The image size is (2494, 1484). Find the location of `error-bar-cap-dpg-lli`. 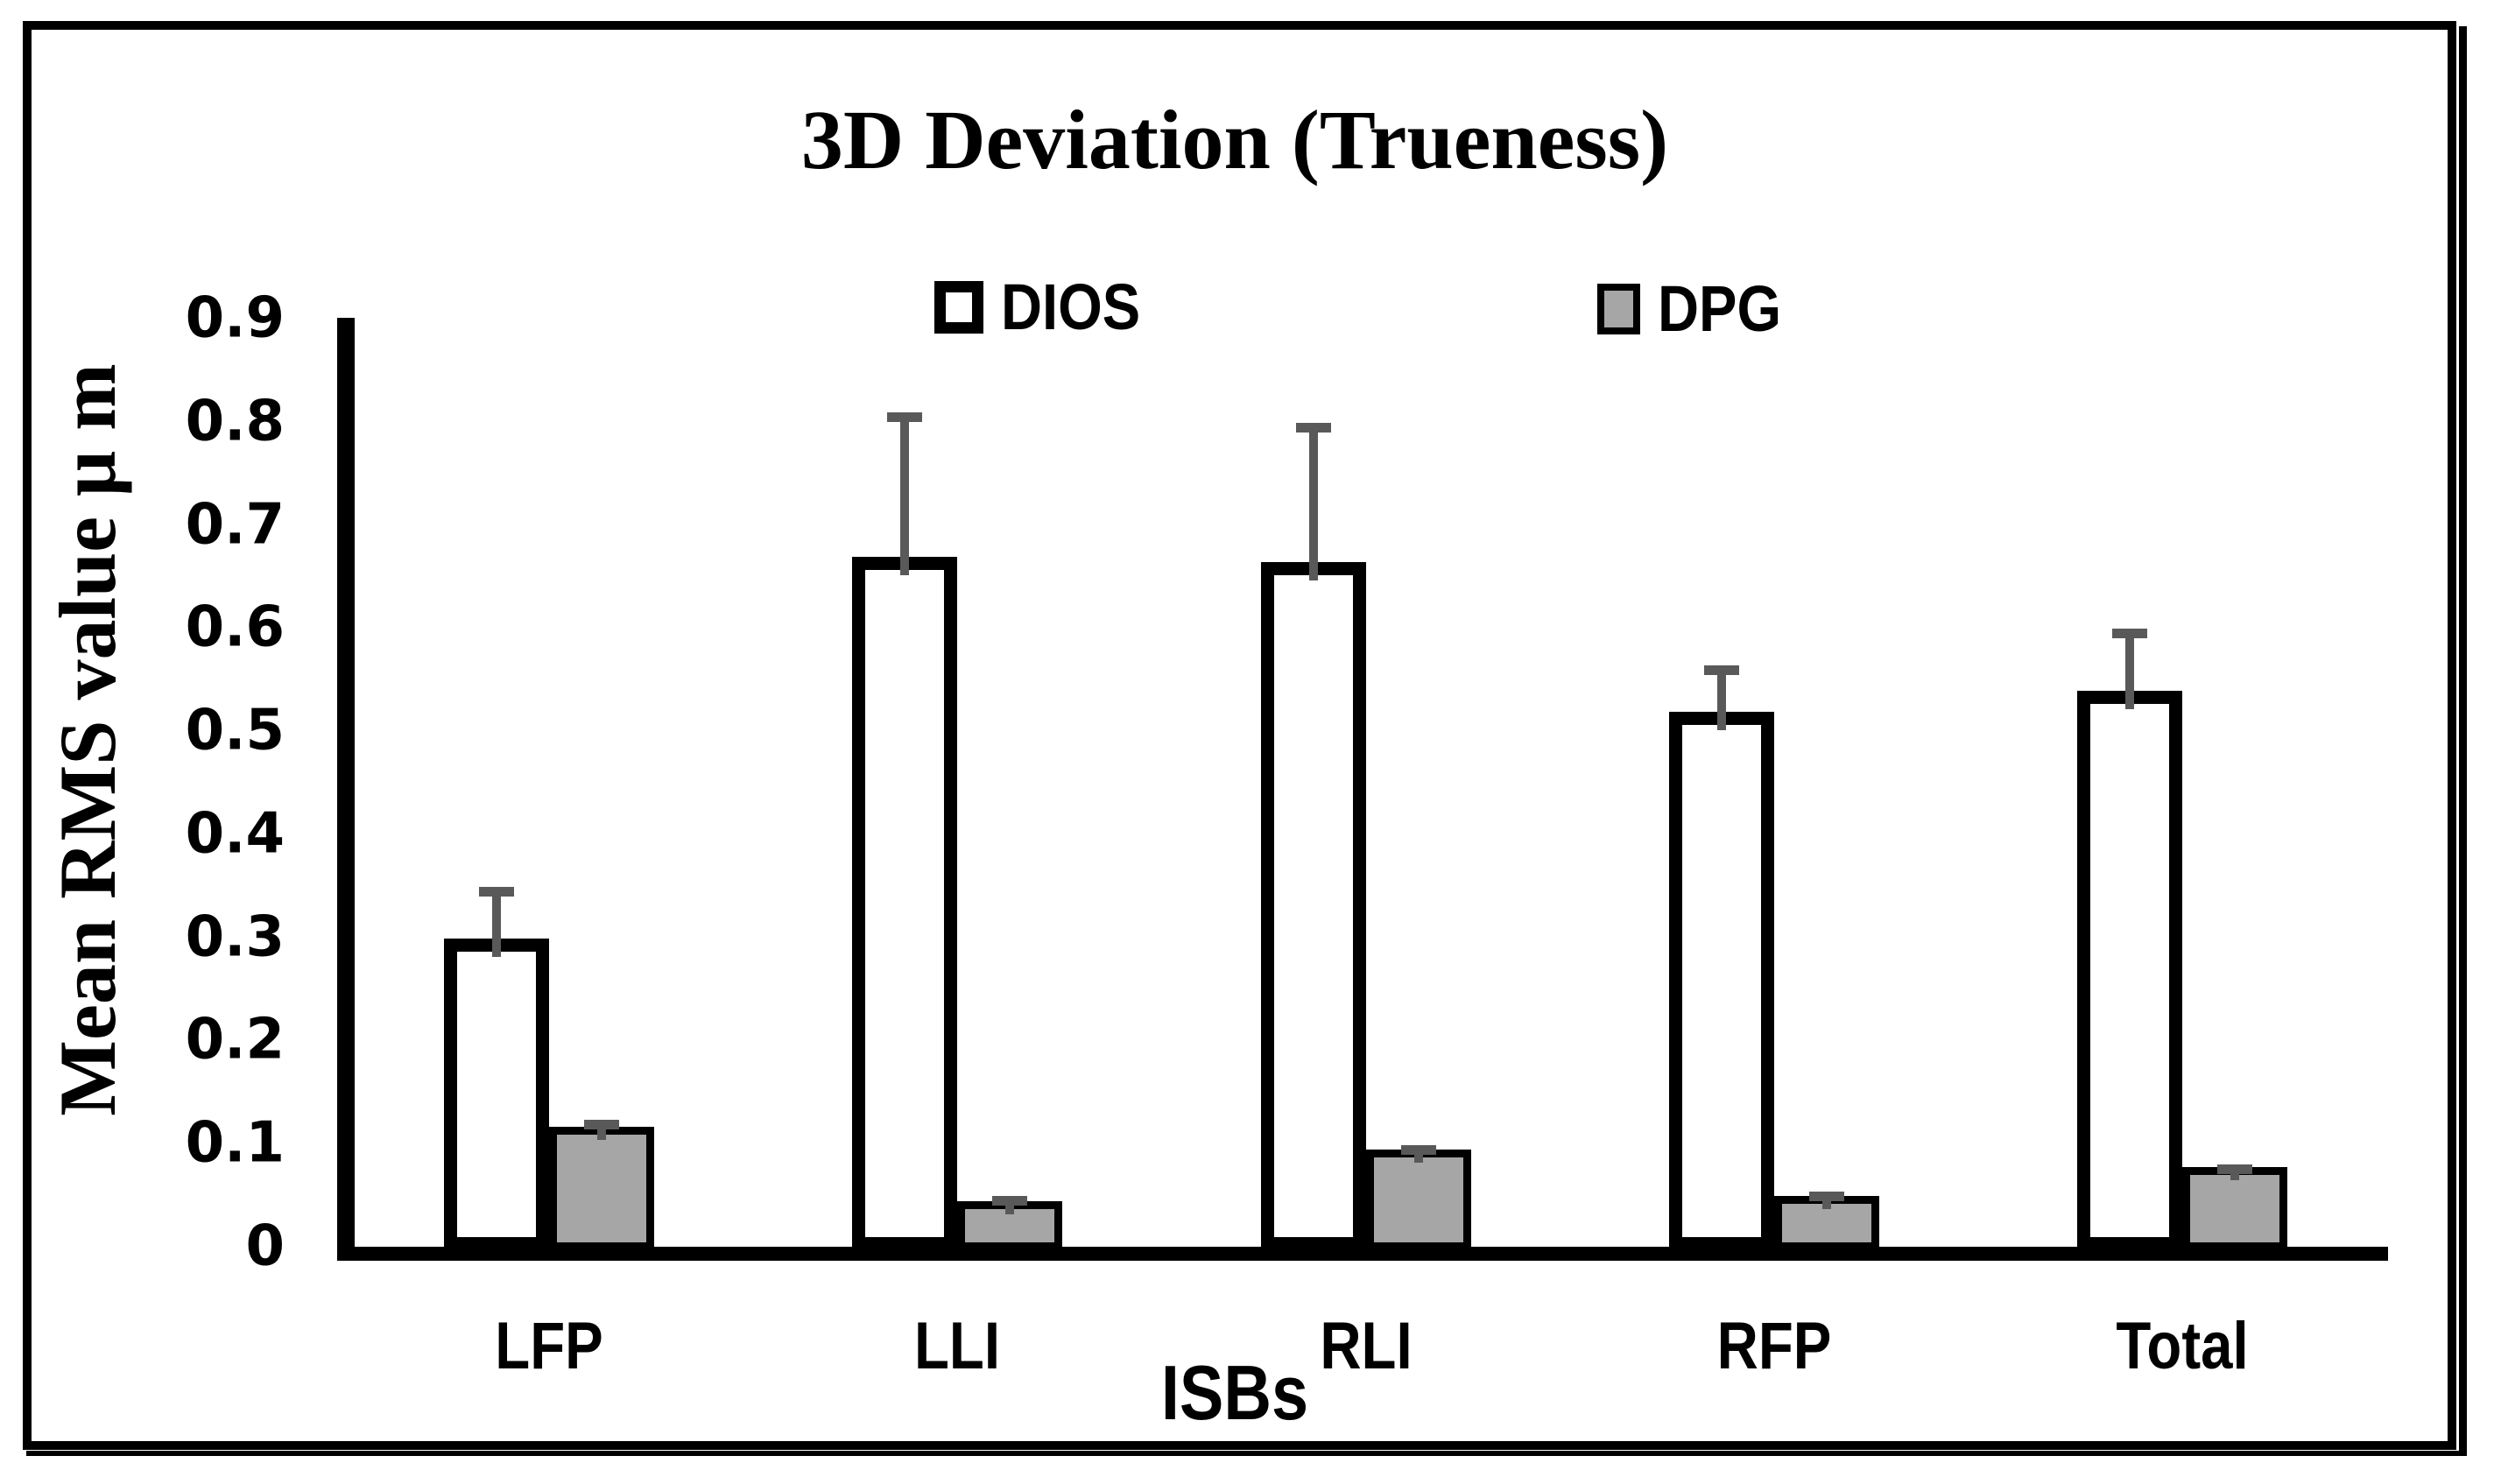

error-bar-cap-dpg-lli is located at coordinates (1010, 1201).